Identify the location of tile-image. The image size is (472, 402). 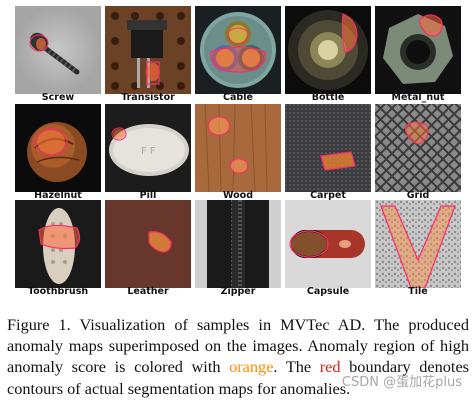
(418, 244).